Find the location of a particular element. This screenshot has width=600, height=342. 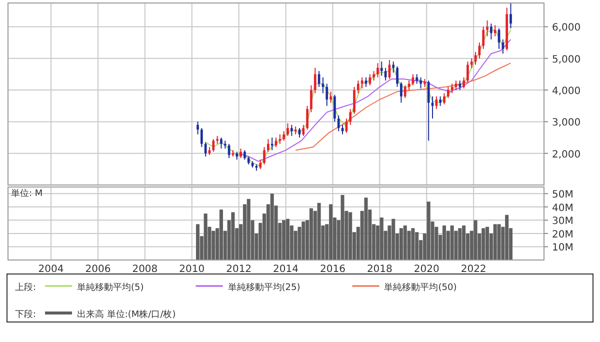

x-tick-label: 2018 is located at coordinates (379, 269).